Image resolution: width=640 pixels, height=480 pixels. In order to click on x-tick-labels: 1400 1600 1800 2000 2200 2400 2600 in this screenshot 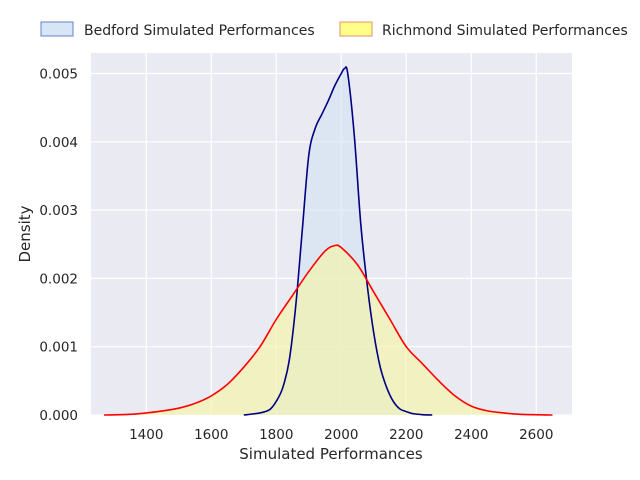, I will do `click(341, 435)`.